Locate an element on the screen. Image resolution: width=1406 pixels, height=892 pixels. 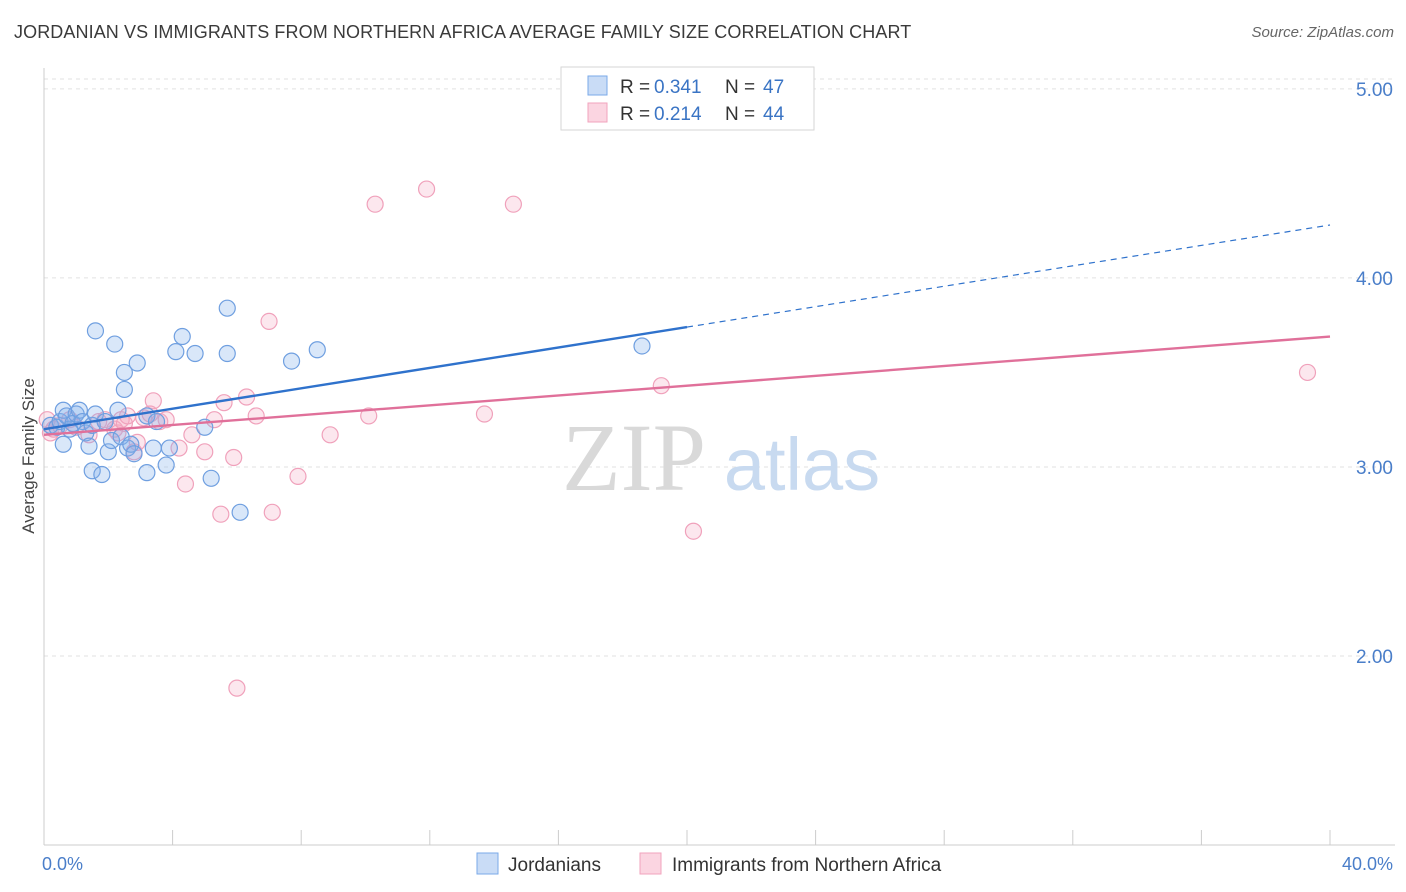
series-jordanians is located at coordinates (346, 410).